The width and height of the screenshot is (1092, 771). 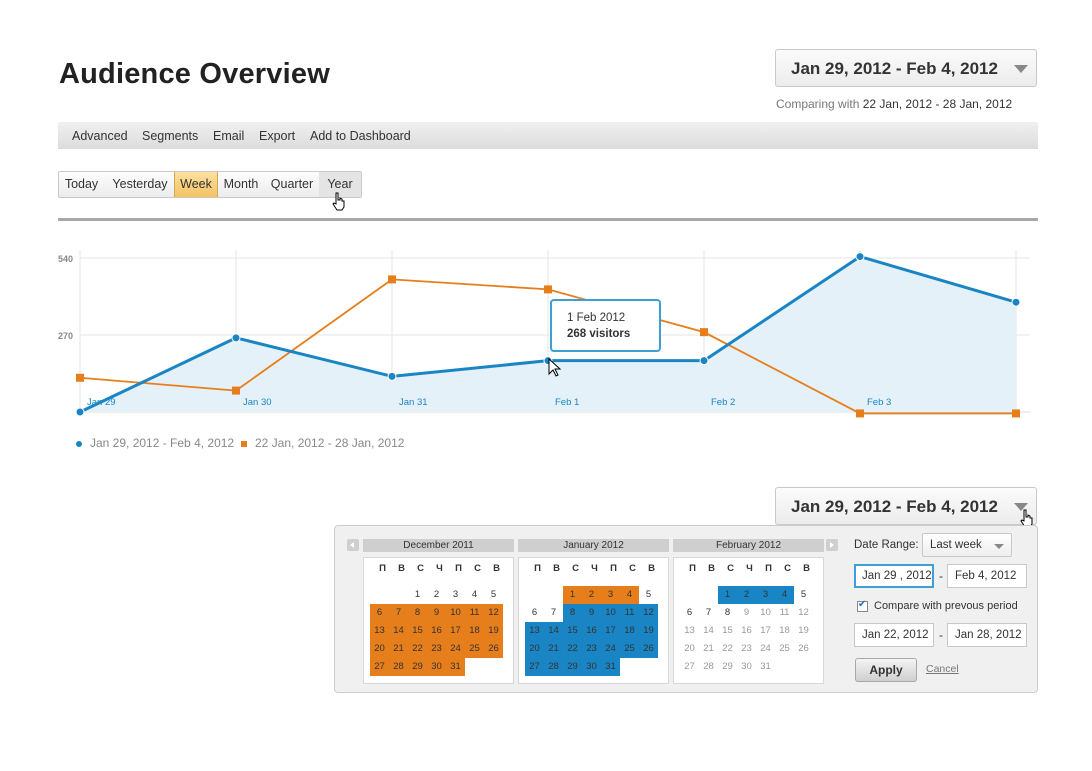 I want to click on tab-year: Year, so click(x=340, y=184).